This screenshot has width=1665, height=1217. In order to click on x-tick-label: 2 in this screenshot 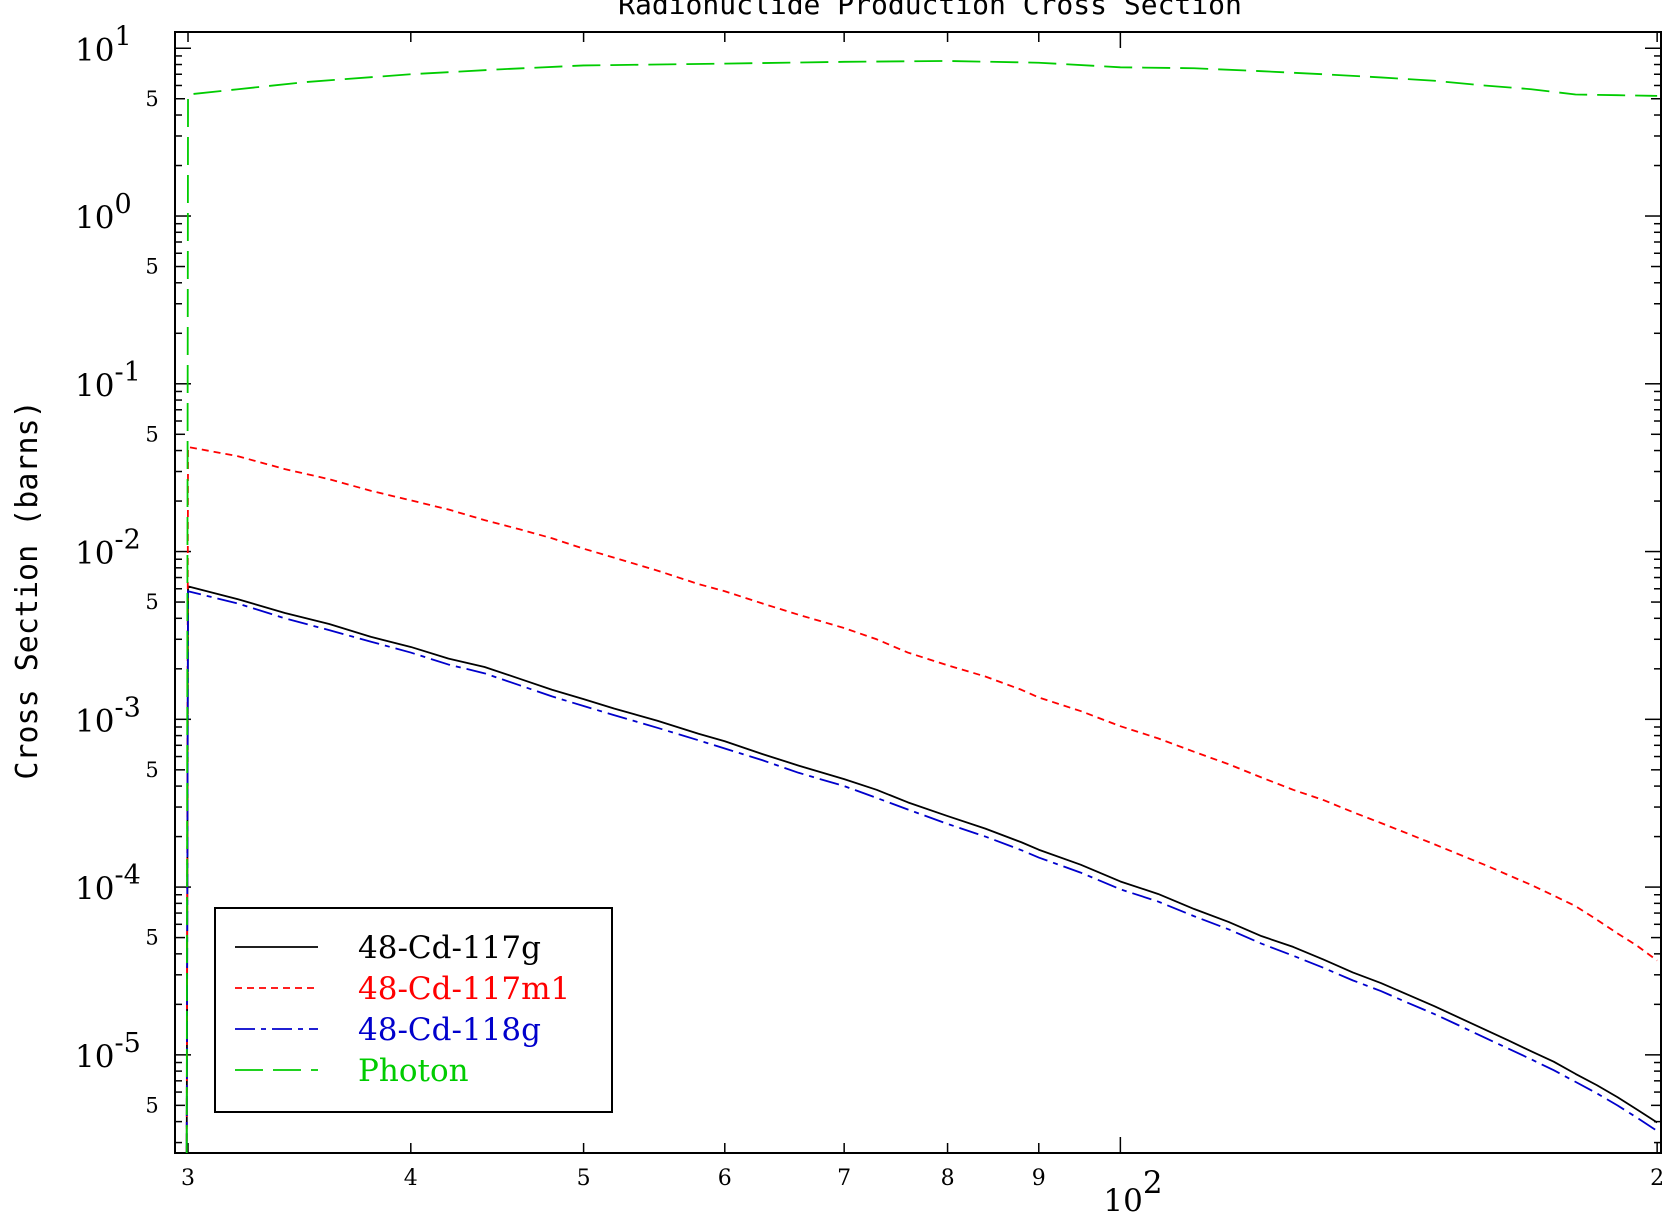, I will do `click(1657, 1178)`.